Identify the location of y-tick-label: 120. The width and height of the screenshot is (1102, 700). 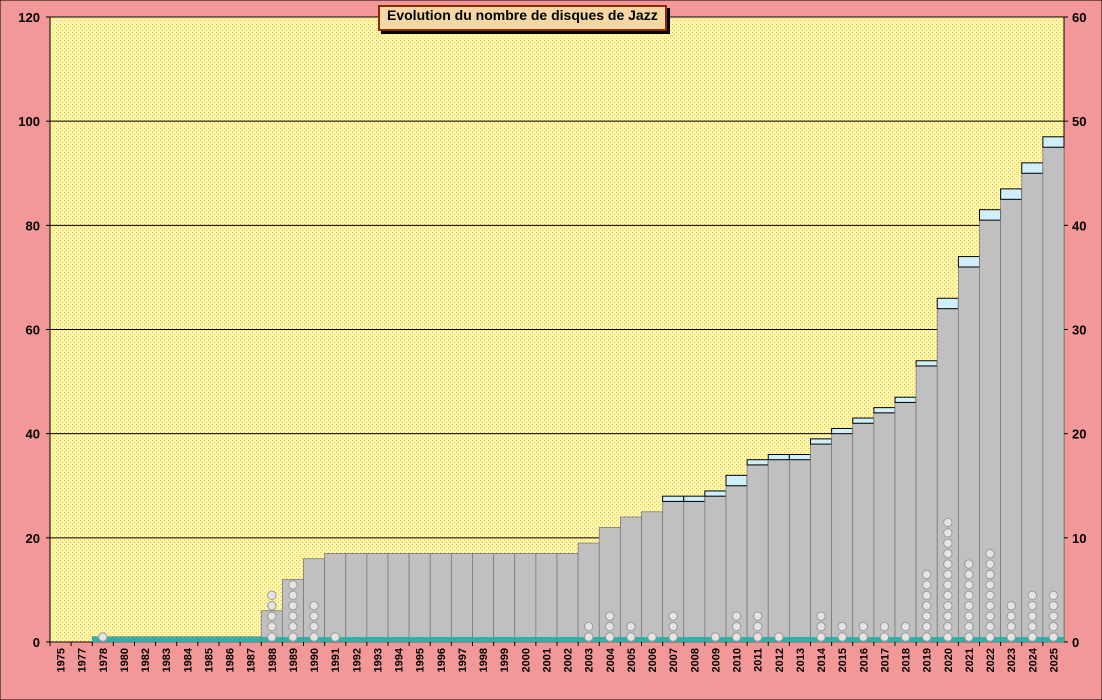
(29, 17).